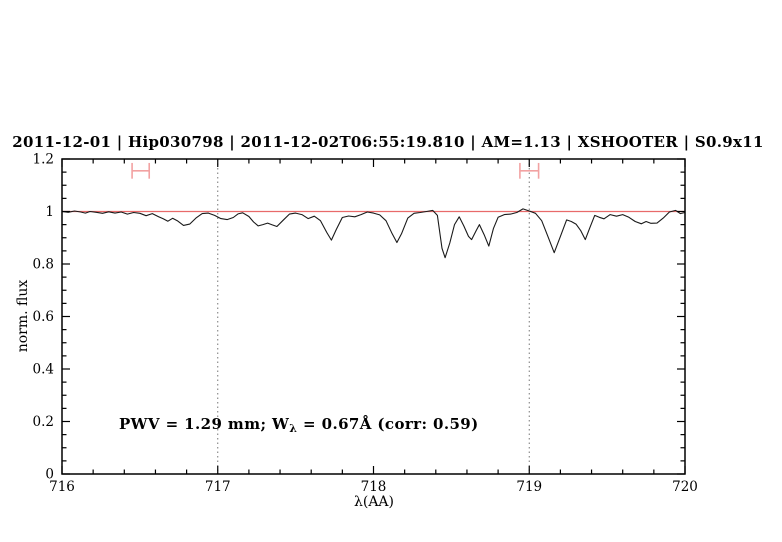 The height and width of the screenshot is (542, 782). Describe the element at coordinates (49, 212) in the screenshot. I see `y-tick-label: 1` at that location.